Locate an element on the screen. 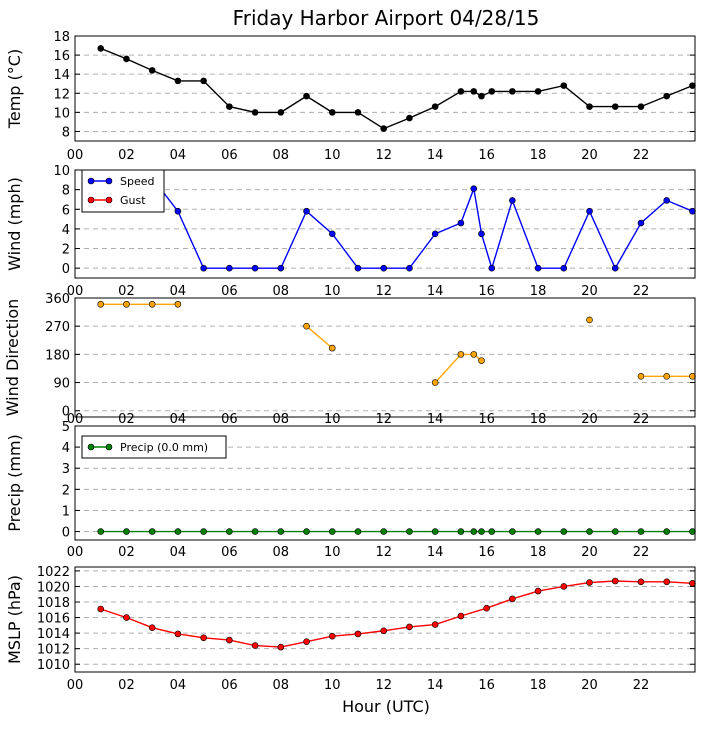 The width and height of the screenshot is (705, 730). x-tick-label: 10 is located at coordinates (332, 155).